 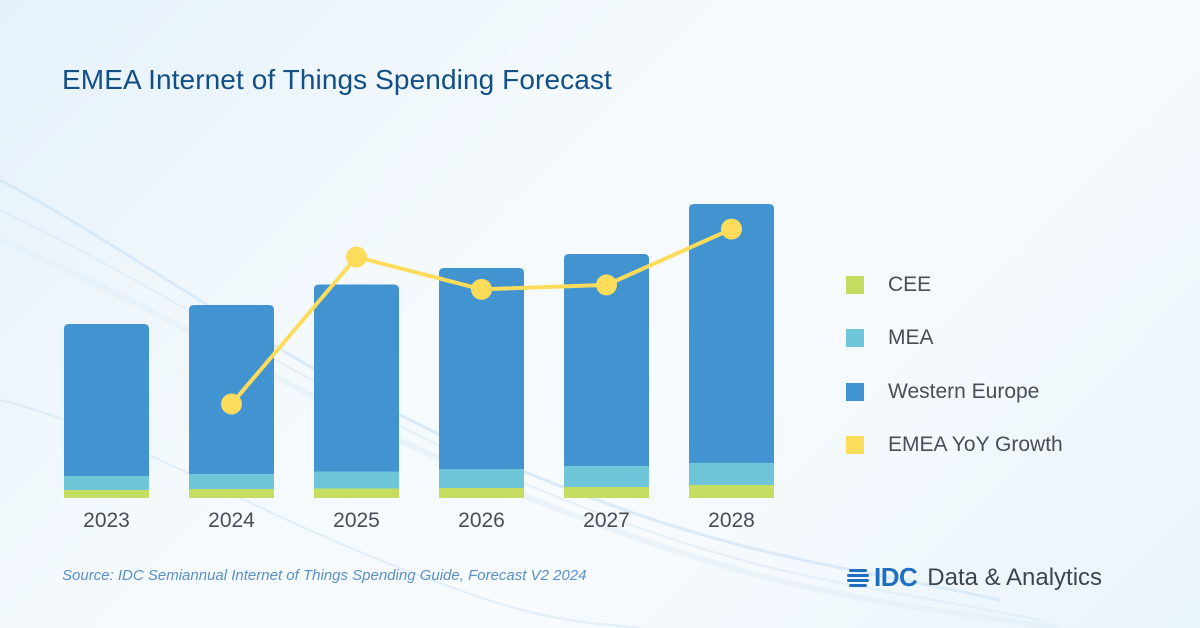 I want to click on legend-swatch-growth, so click(x=855, y=445).